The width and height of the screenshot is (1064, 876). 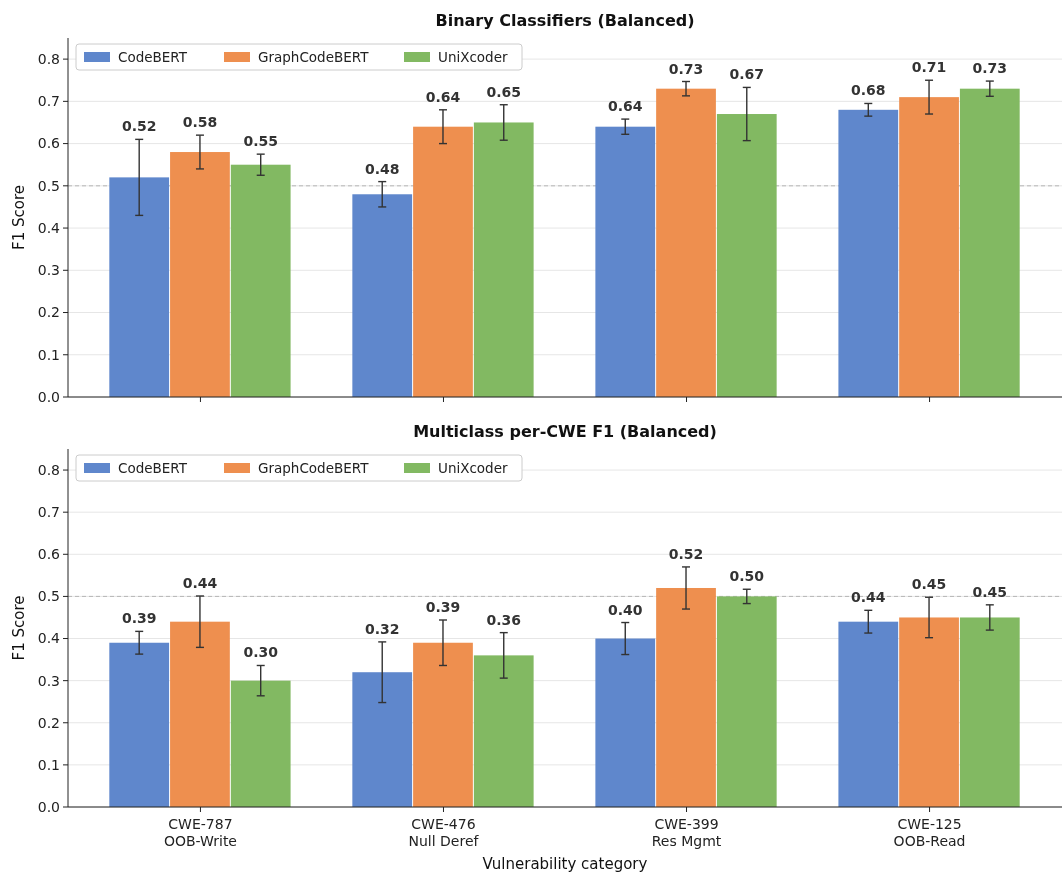 I want to click on data-label: 0.67, so click(x=747, y=74).